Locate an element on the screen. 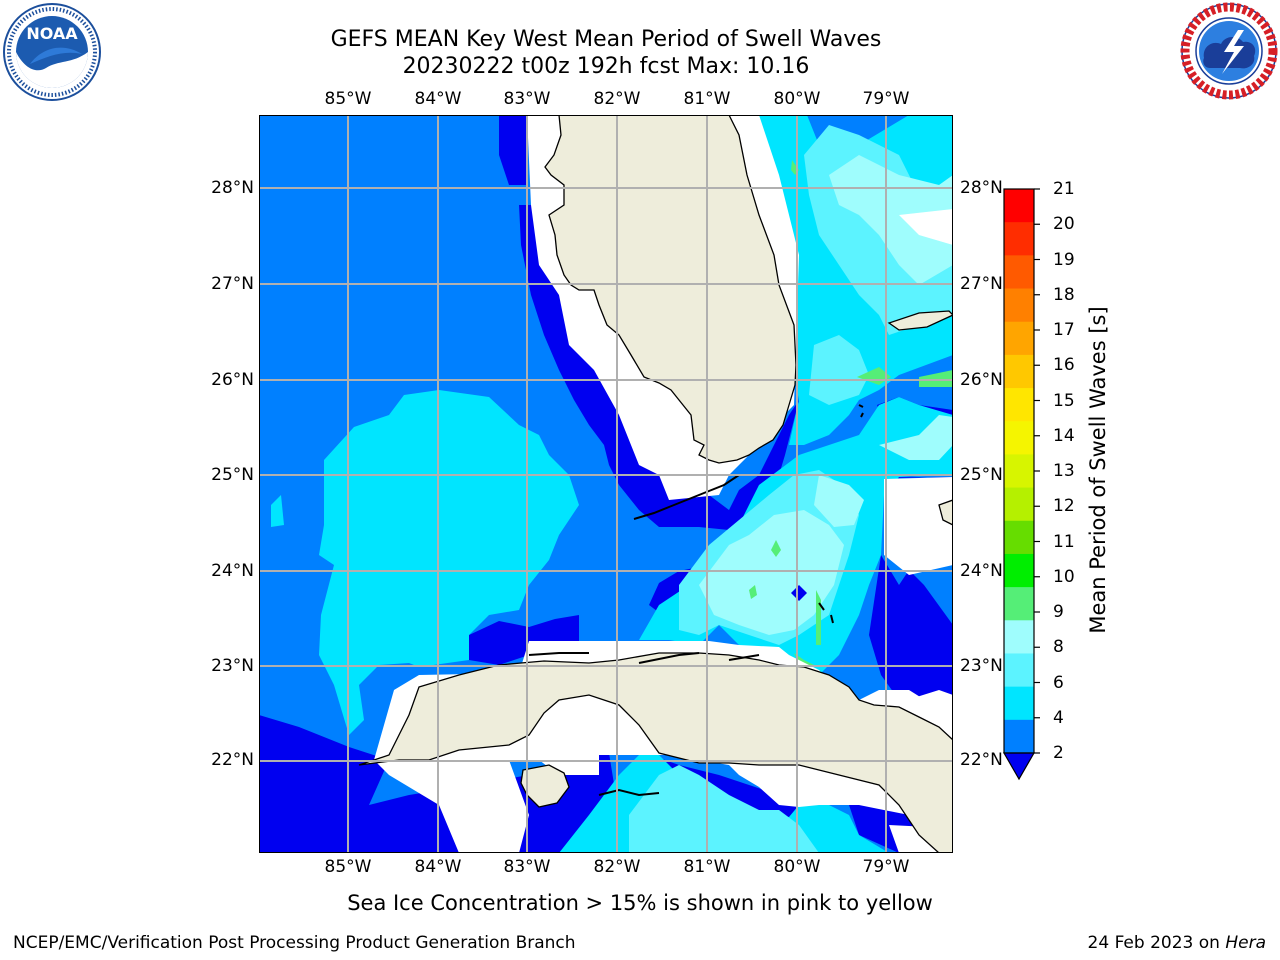  lat-tick-right: 25°N is located at coordinates (981, 475).